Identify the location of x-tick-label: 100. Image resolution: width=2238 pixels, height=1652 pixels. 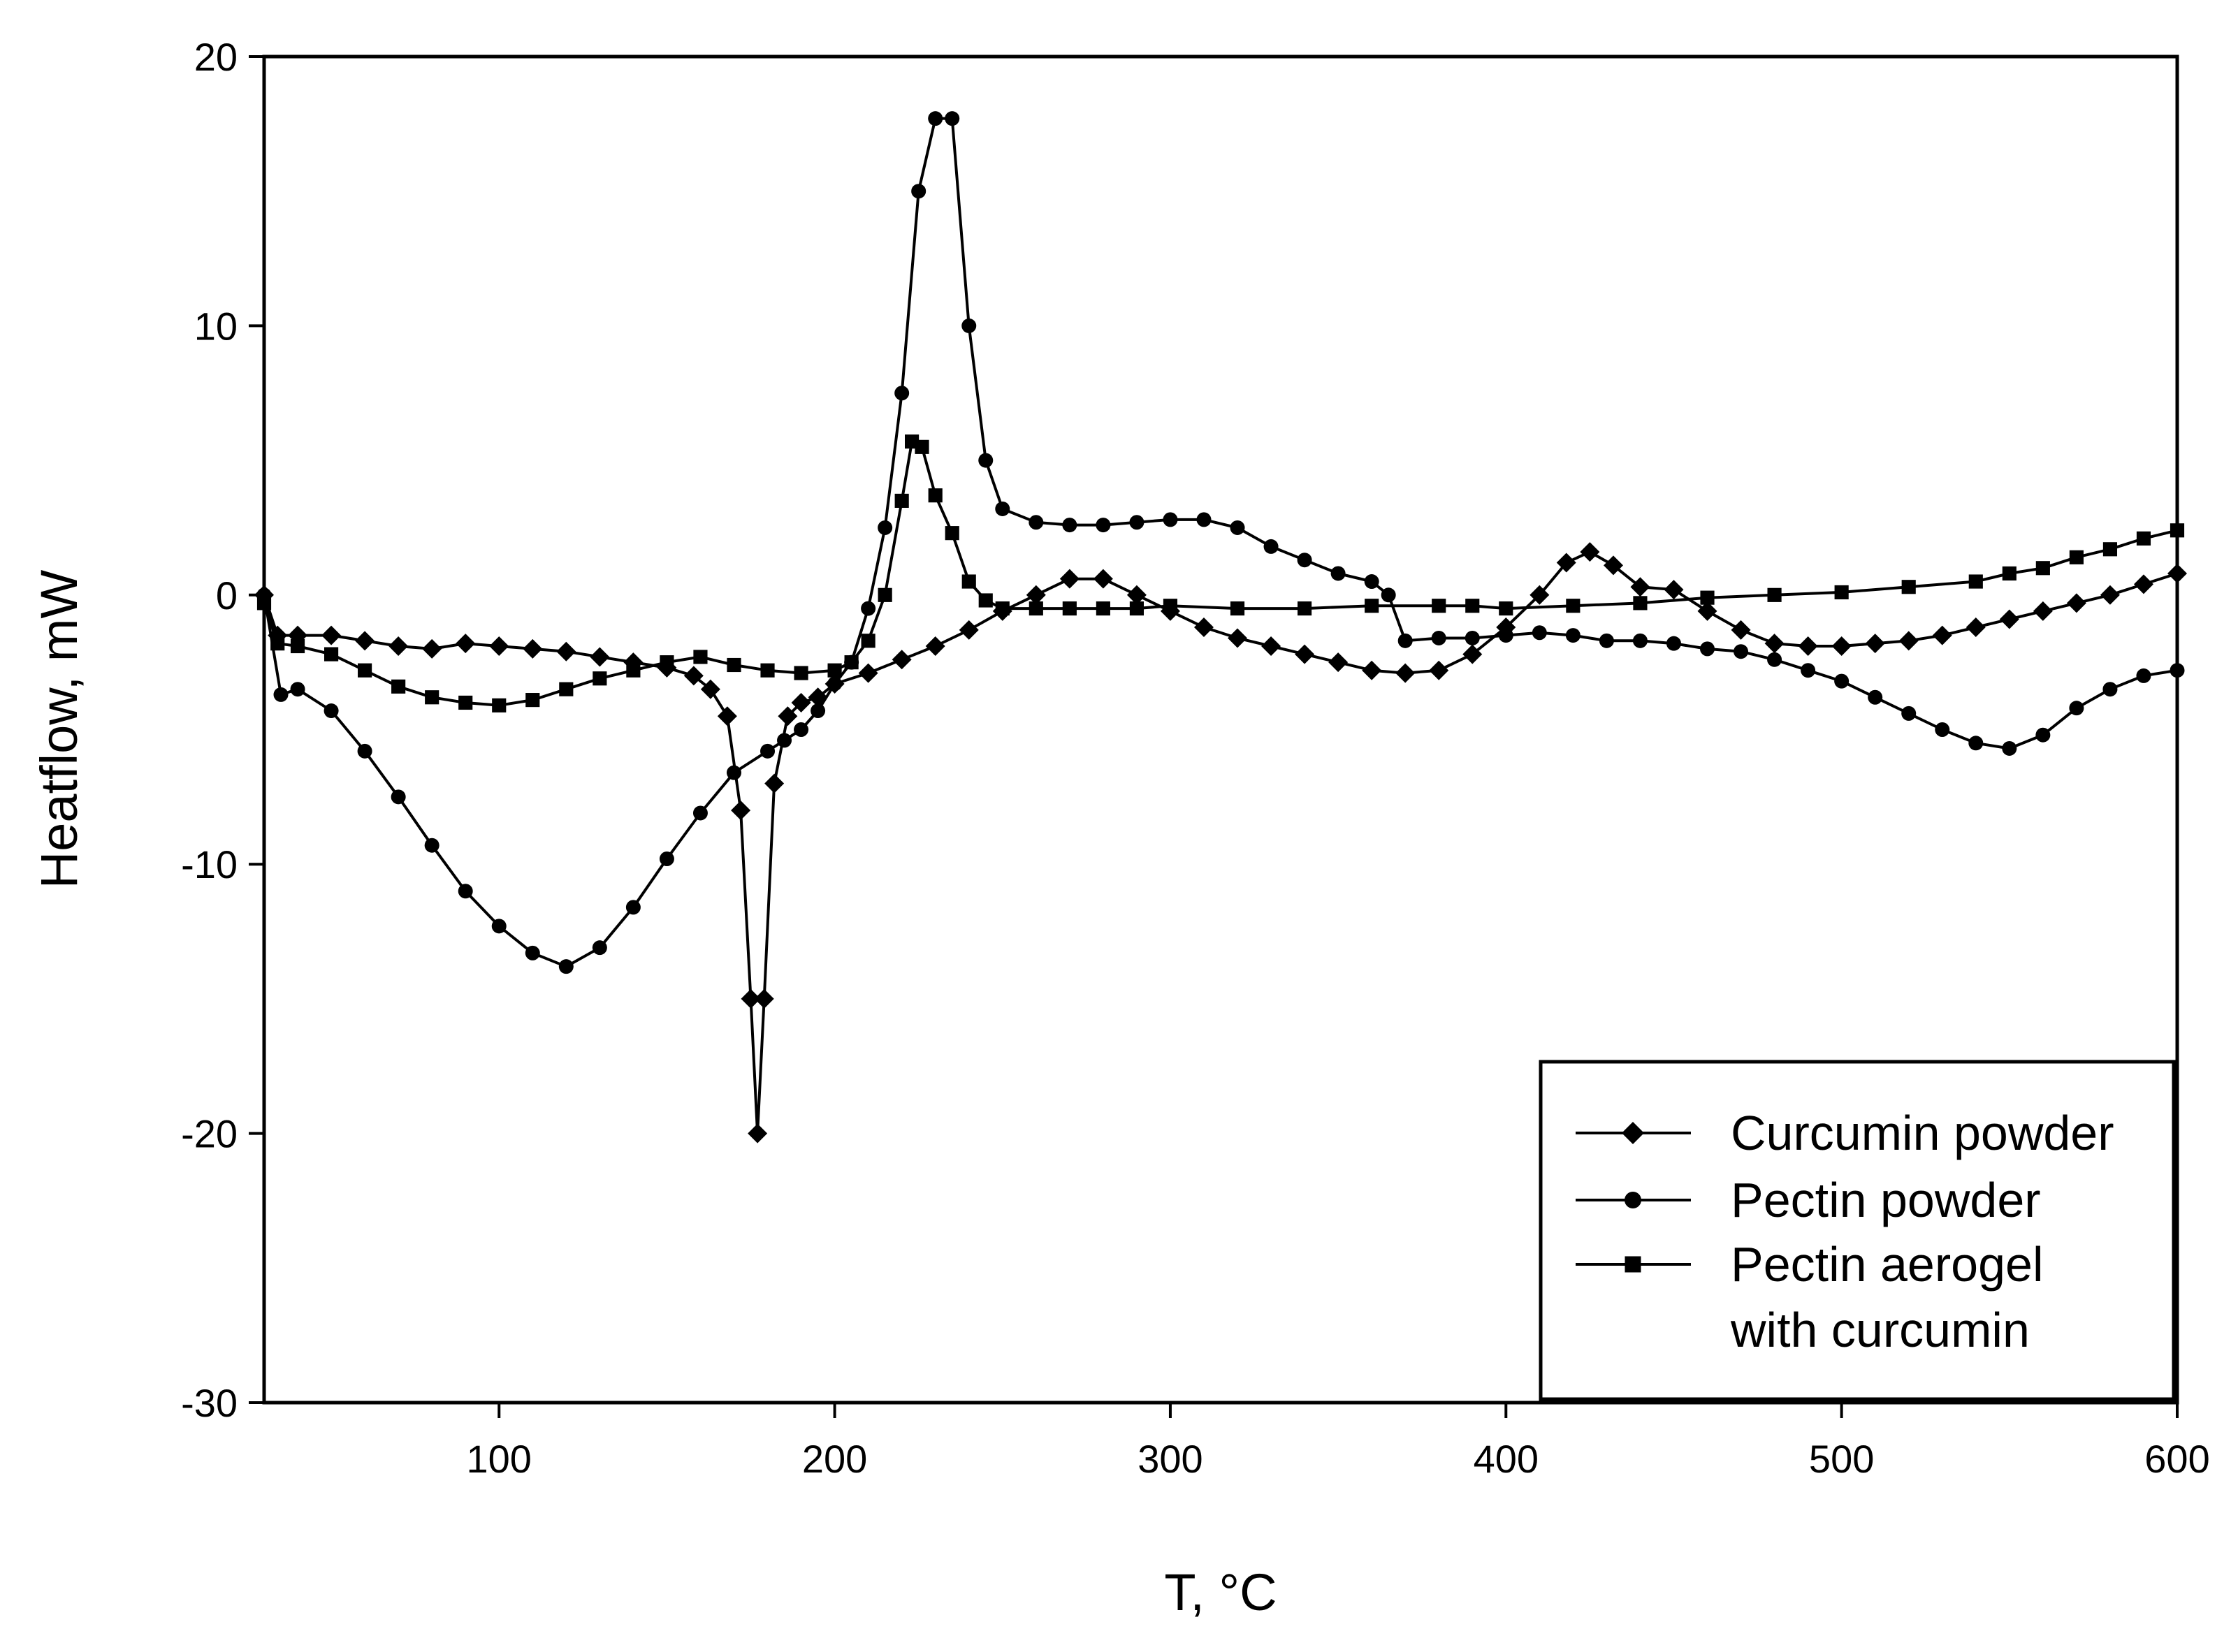
(500, 1459).